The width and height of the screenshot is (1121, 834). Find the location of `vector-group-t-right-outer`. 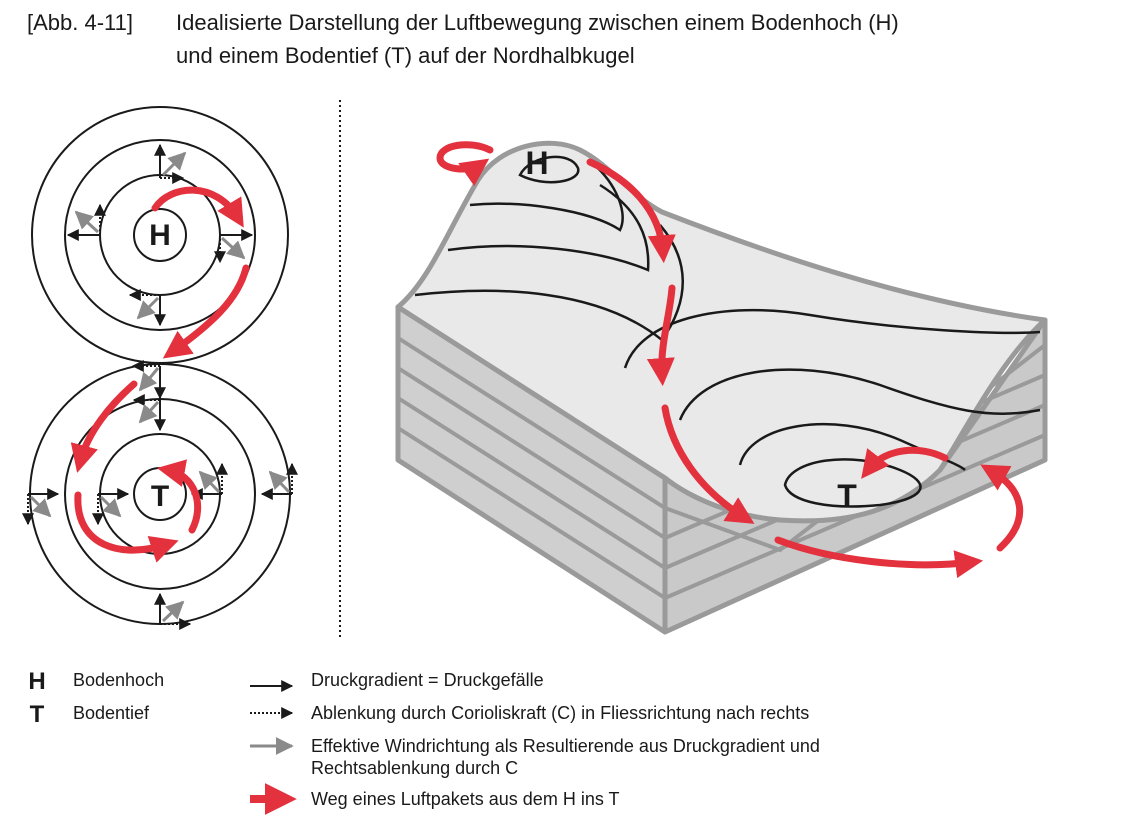

vector-group-t-right-outer is located at coordinates (279, 481).